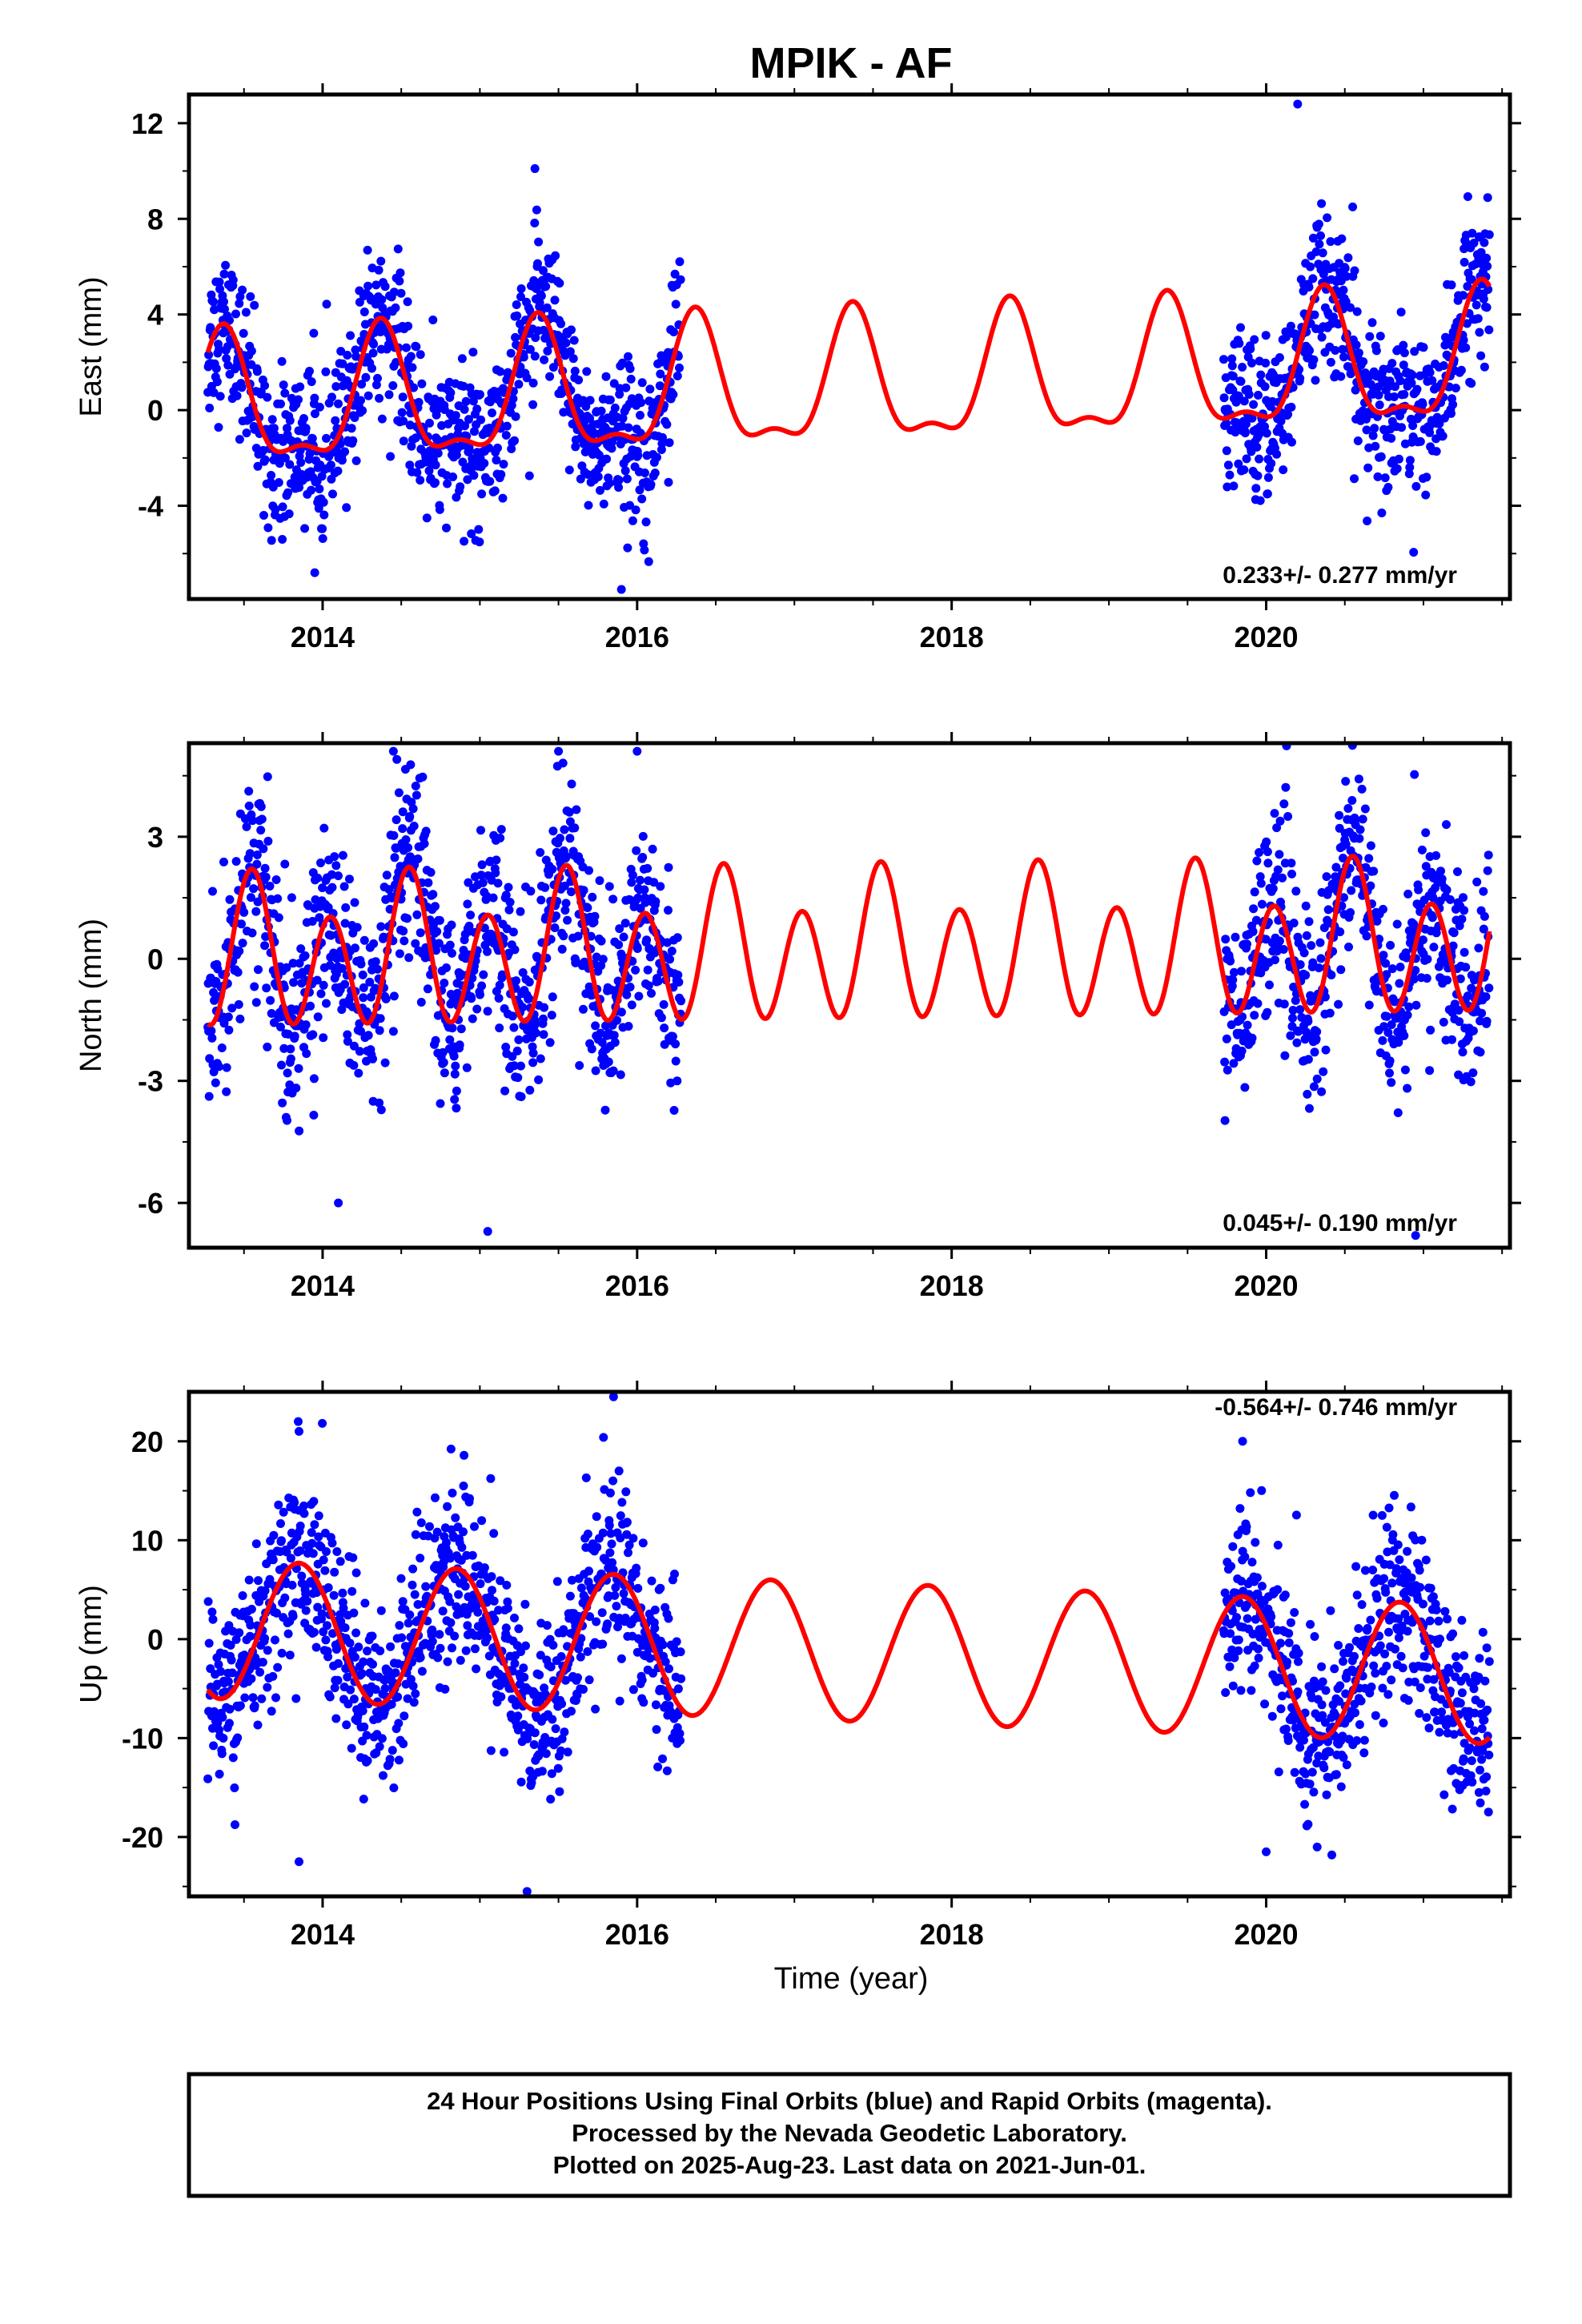 The height and width of the screenshot is (2324, 1582). Describe the element at coordinates (1336, 1407) in the screenshot. I see `up-rate-label: -0.564+/- 0.746 mm/yr` at that location.